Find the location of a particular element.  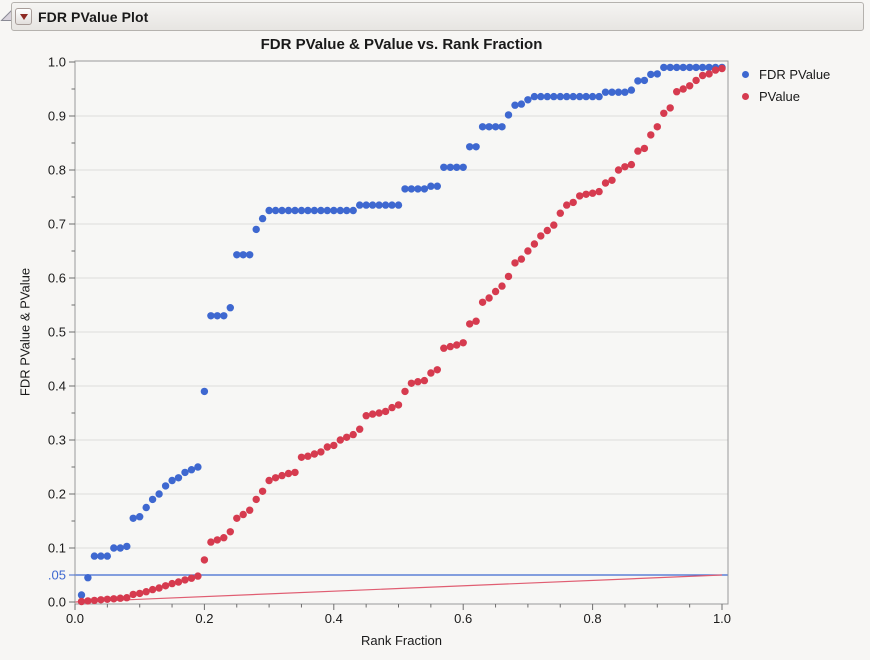

legend-item-pvalue: PValue is located at coordinates (786, 96).